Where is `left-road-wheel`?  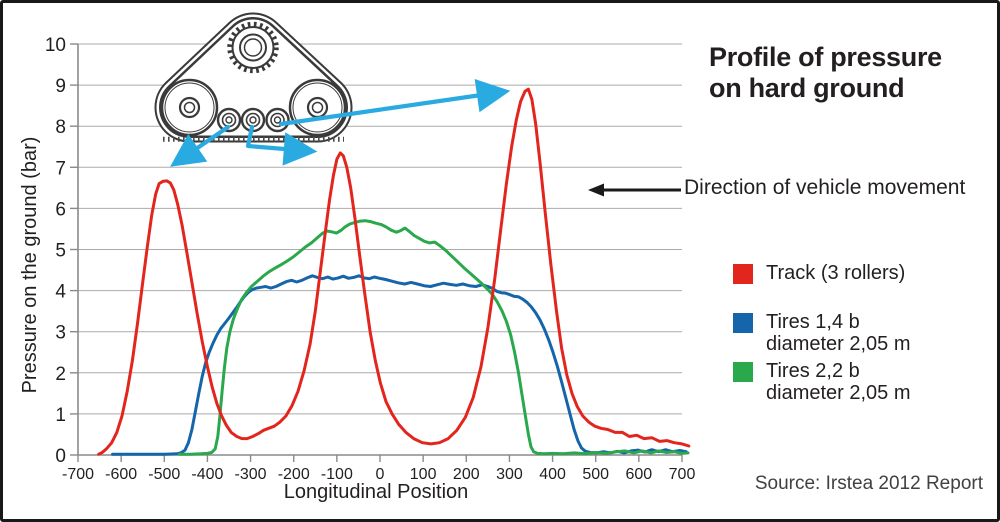
left-road-wheel is located at coordinates (189, 107).